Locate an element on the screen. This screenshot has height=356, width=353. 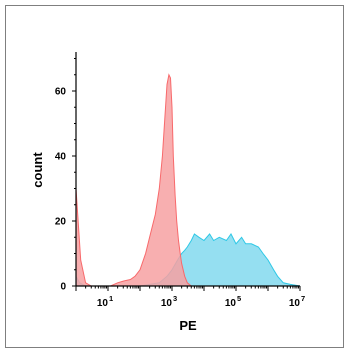
y-tick-label: 0 is located at coordinates (63, 287).